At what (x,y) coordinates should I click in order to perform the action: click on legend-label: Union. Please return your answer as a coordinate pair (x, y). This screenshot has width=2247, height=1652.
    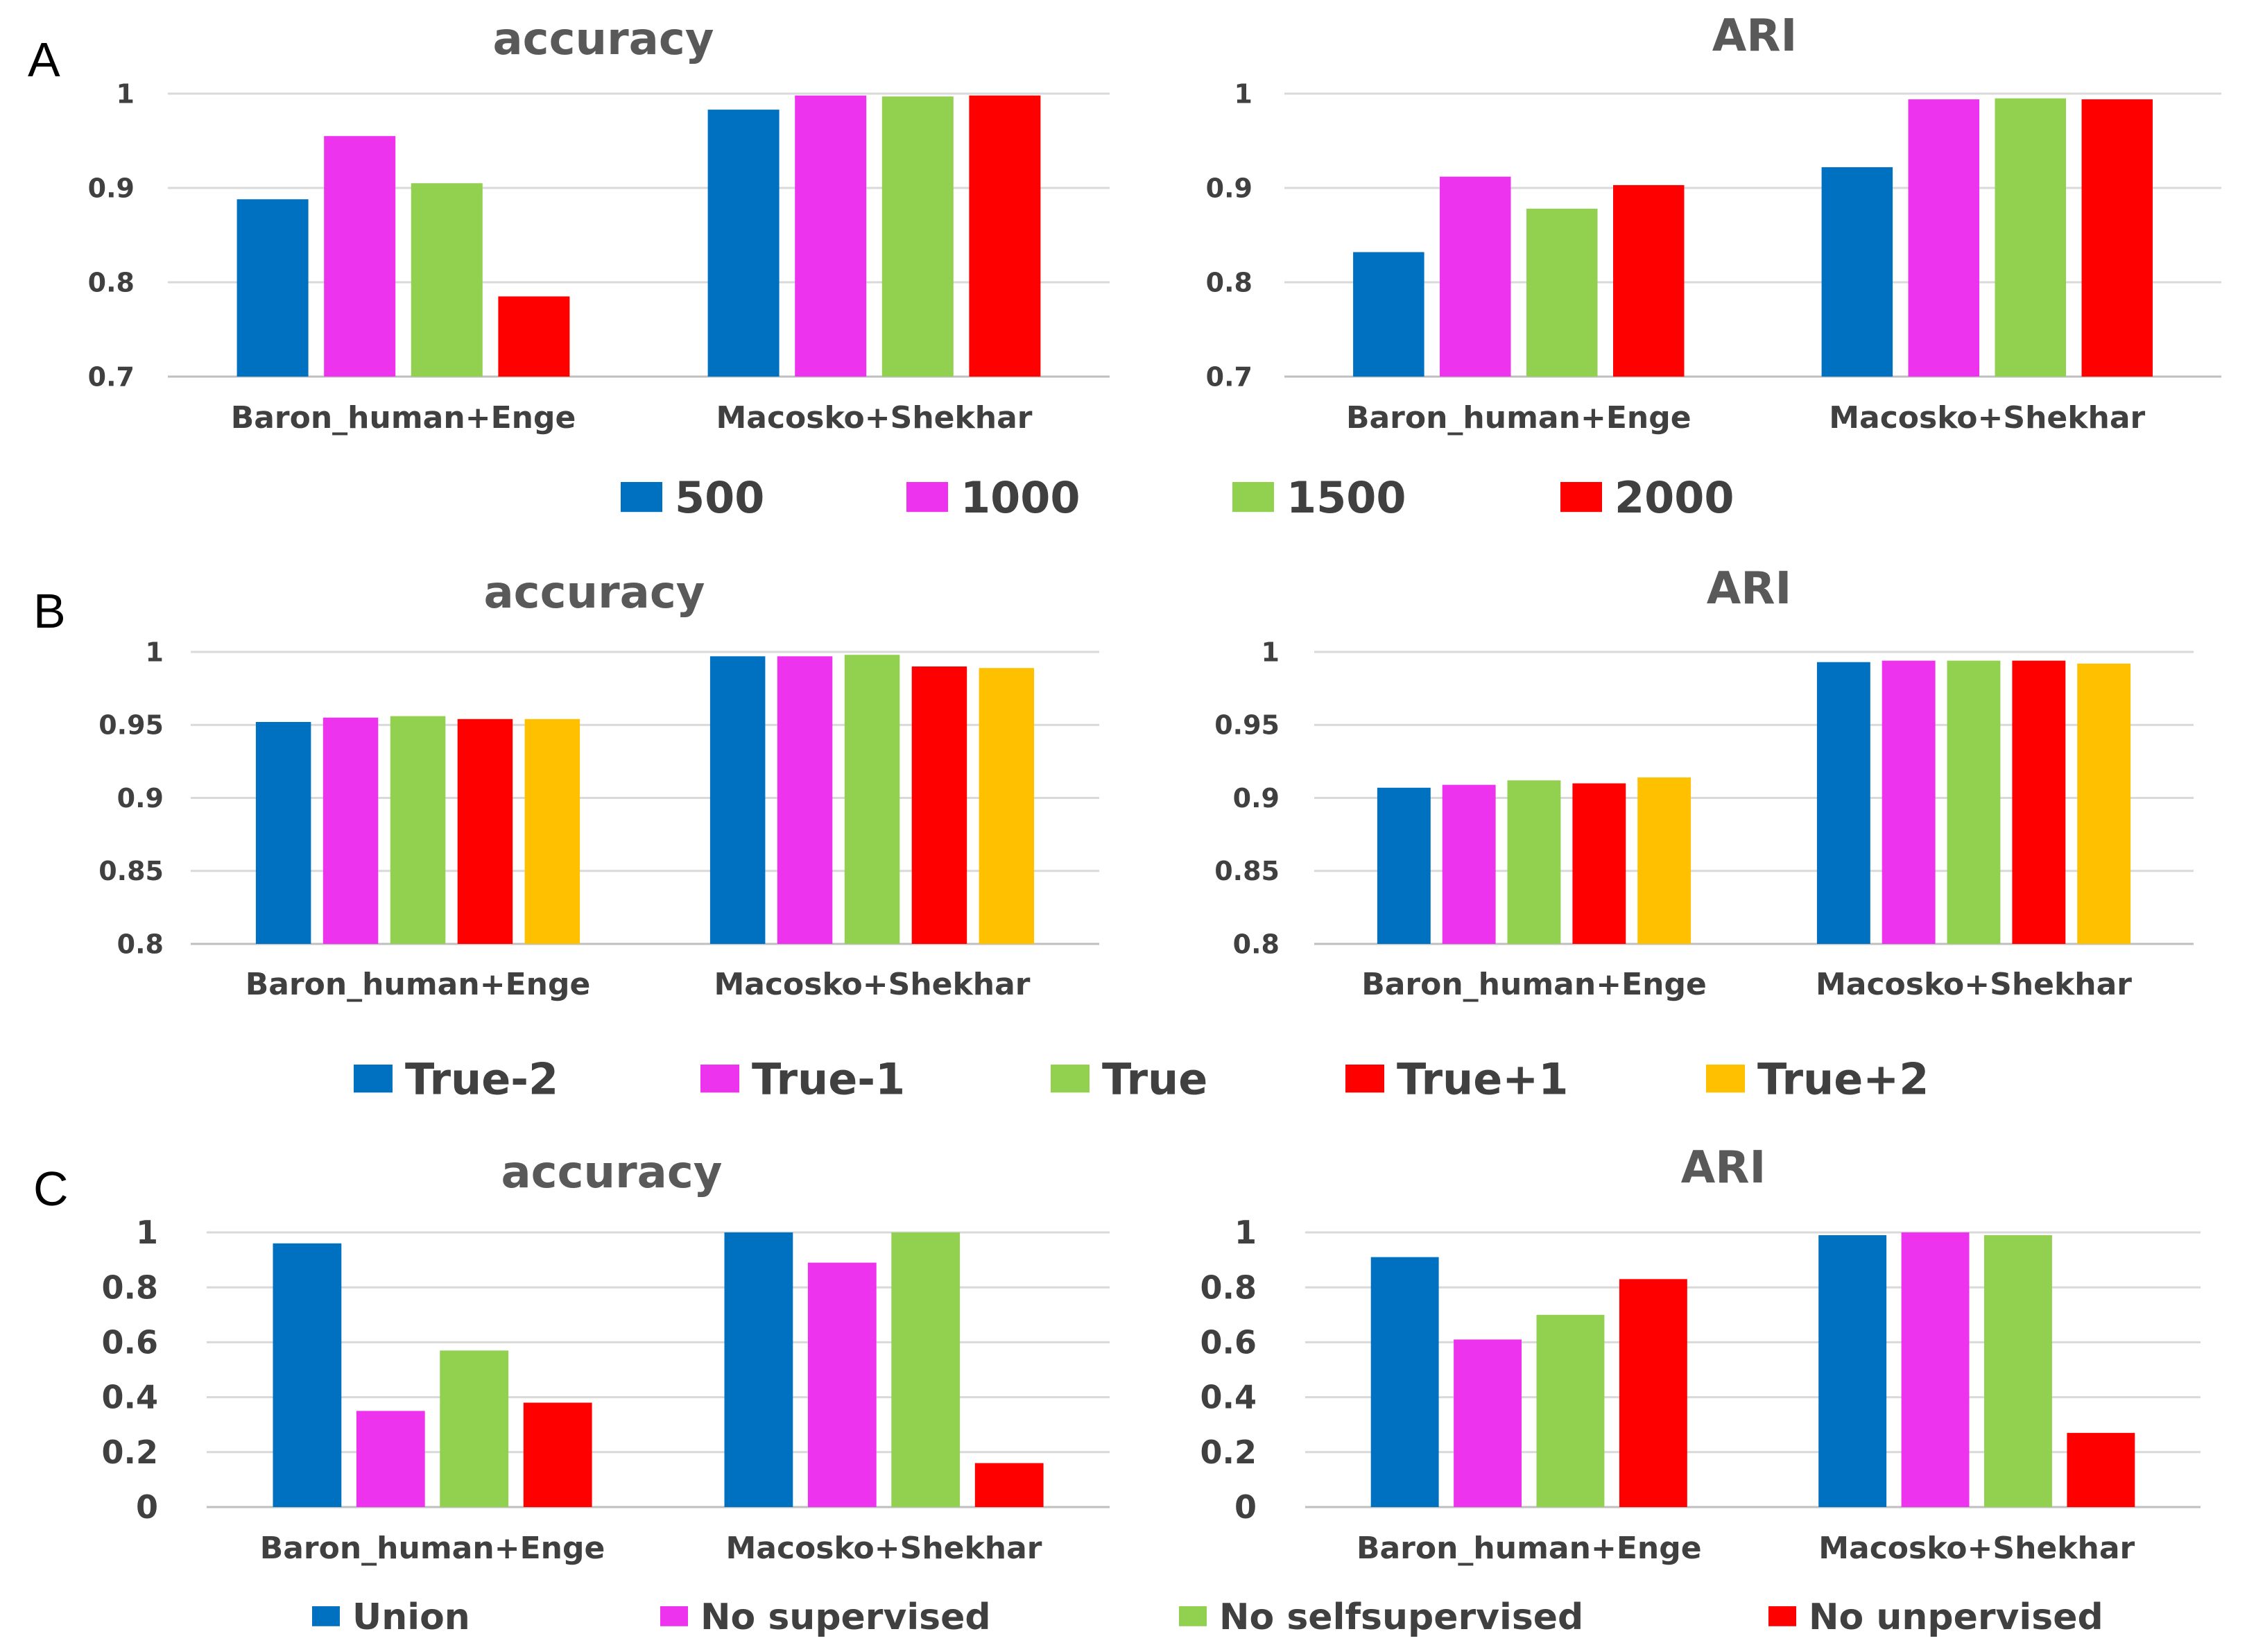
    Looking at the image, I should click on (411, 1618).